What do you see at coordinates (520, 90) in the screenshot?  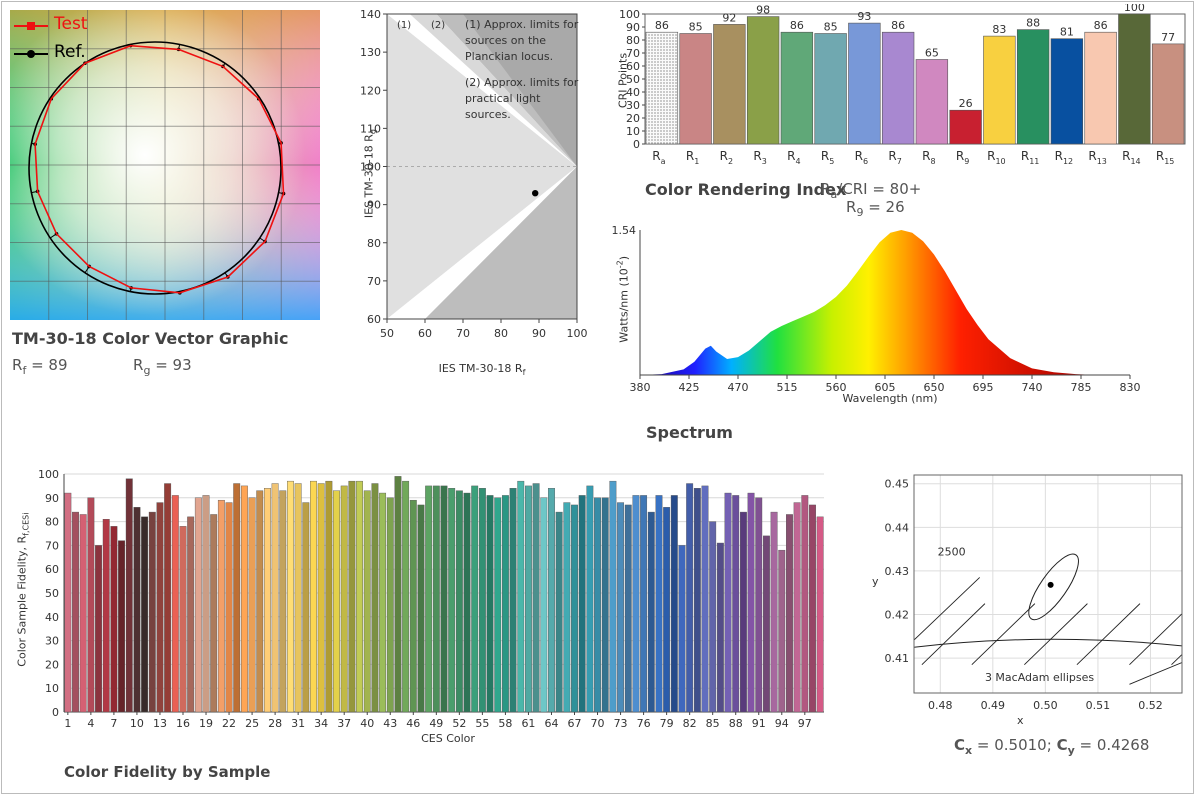 I see `limits-region-2-upper` at bounding box center [520, 90].